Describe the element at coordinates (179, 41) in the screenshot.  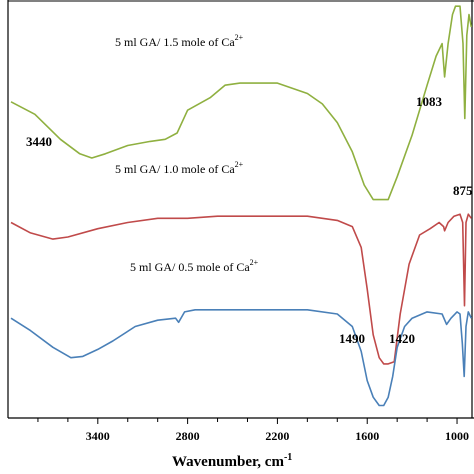
I see `series-label-1: 5 ml GA/ 1.5 mole of Ca2+` at that location.